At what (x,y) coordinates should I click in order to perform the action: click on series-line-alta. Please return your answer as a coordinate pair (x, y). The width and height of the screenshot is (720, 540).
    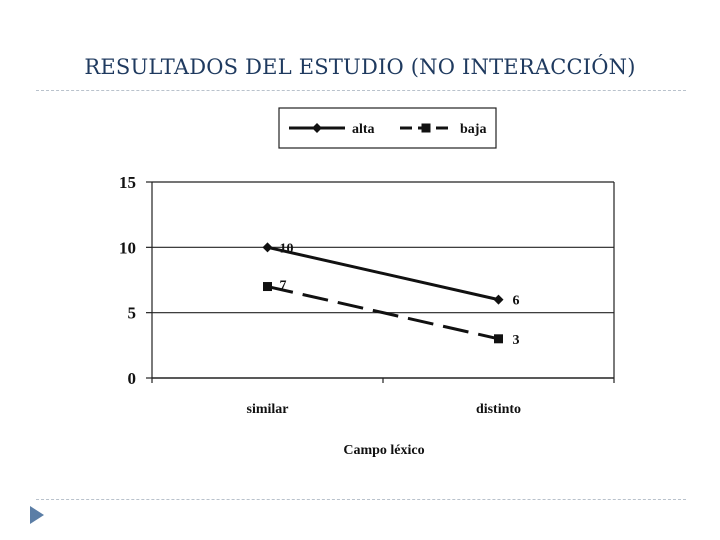
    Looking at the image, I should click on (383, 273).